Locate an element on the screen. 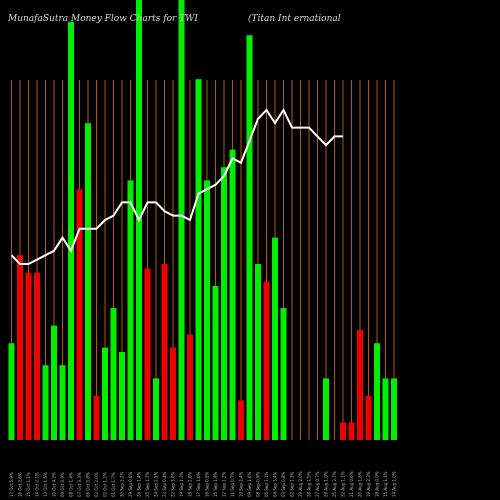 This screenshot has width=500, height=500. x-tick-label: 04 Sep 3.4% is located at coordinates (275, 484).